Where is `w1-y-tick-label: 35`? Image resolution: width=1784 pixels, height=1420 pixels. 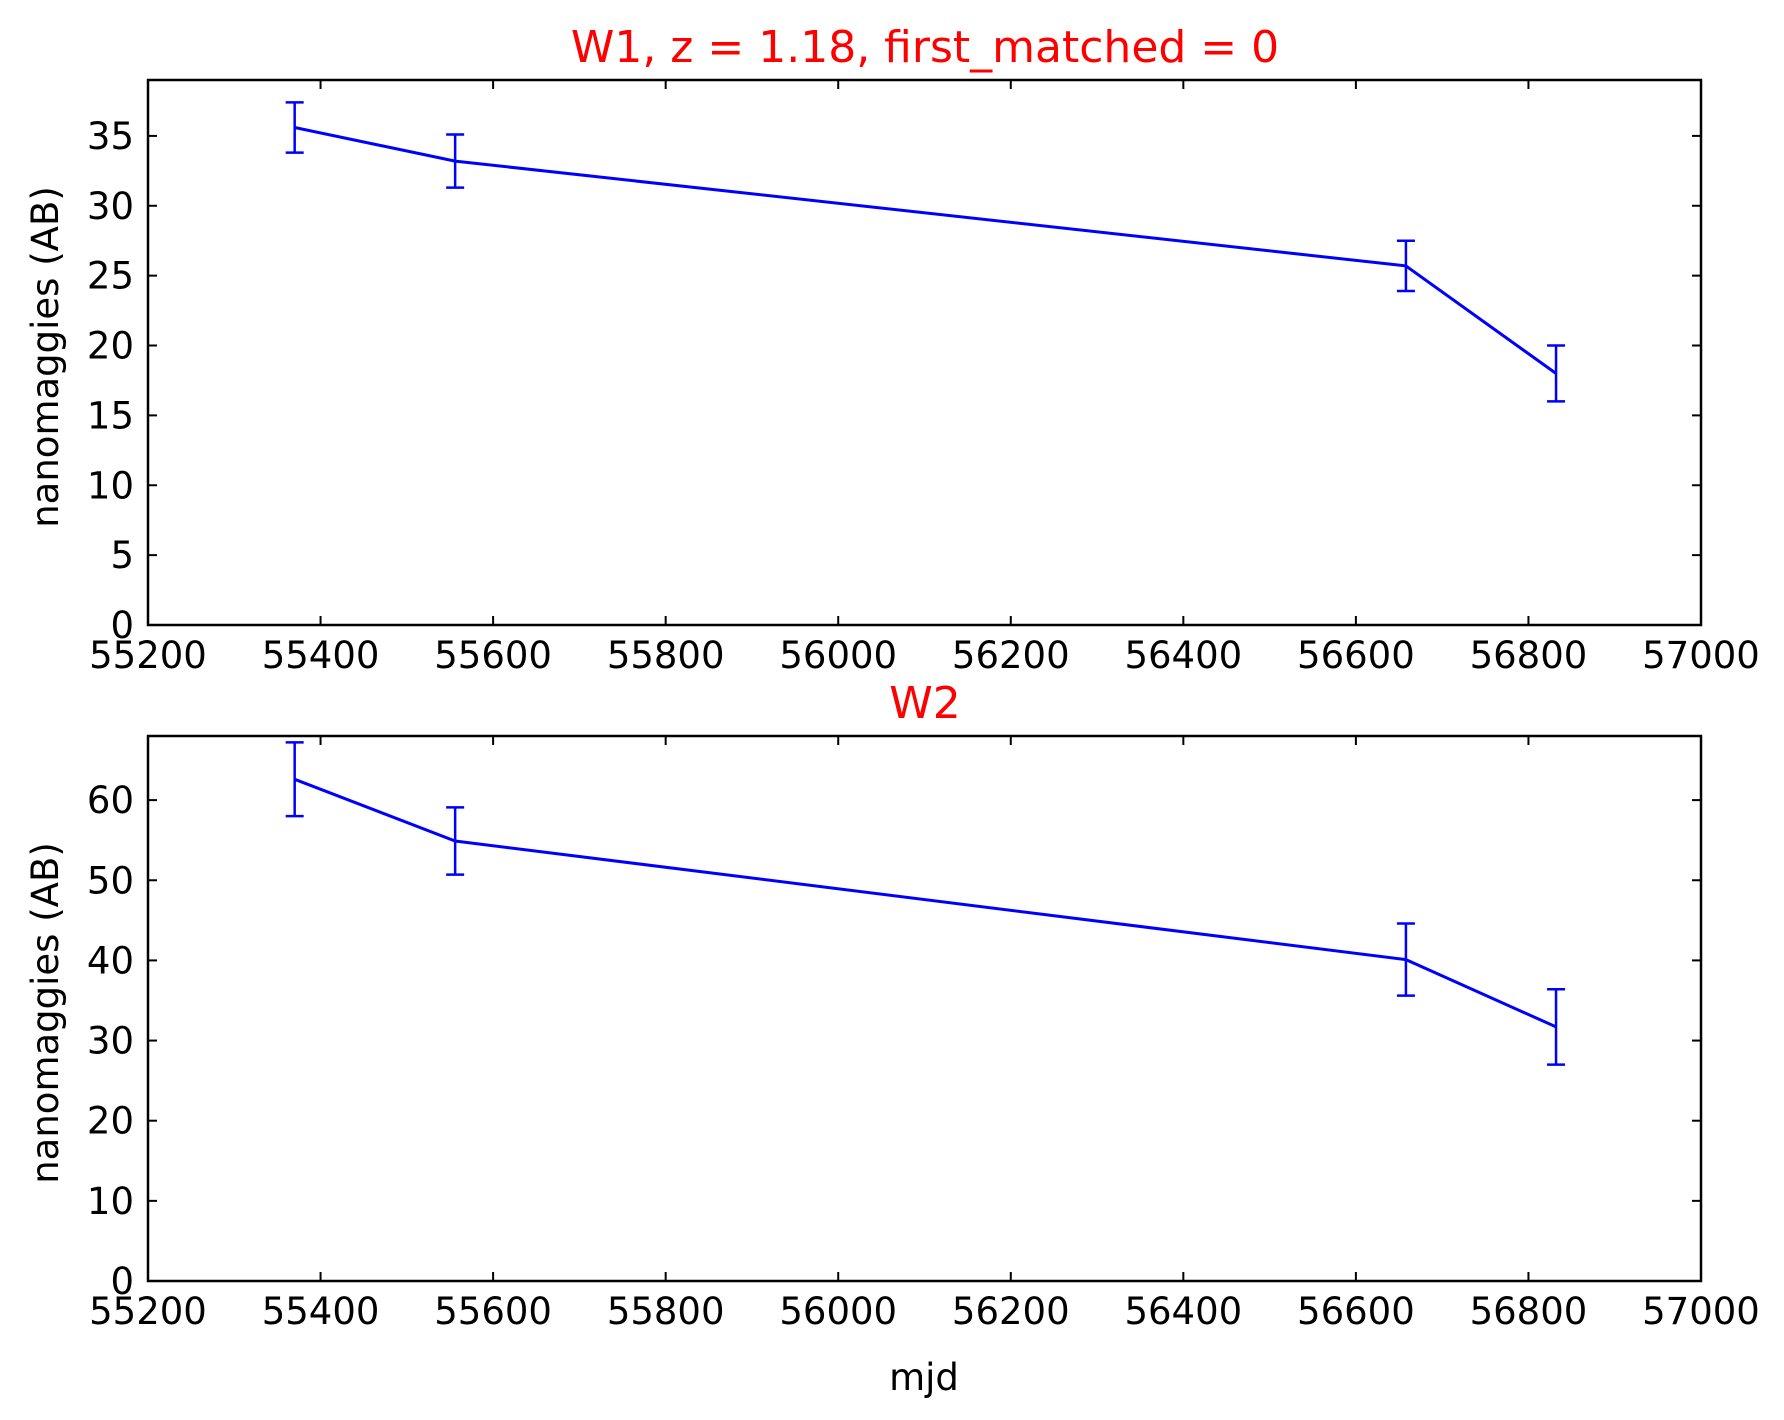 w1-y-tick-label: 35 is located at coordinates (110, 136).